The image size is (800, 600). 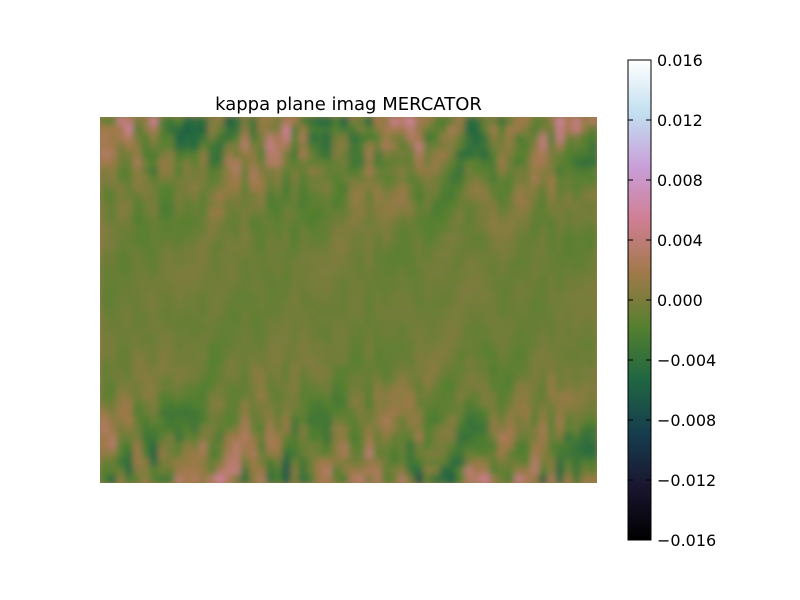 I want to click on colorbar-tick-label: −0.004, so click(x=686, y=360).